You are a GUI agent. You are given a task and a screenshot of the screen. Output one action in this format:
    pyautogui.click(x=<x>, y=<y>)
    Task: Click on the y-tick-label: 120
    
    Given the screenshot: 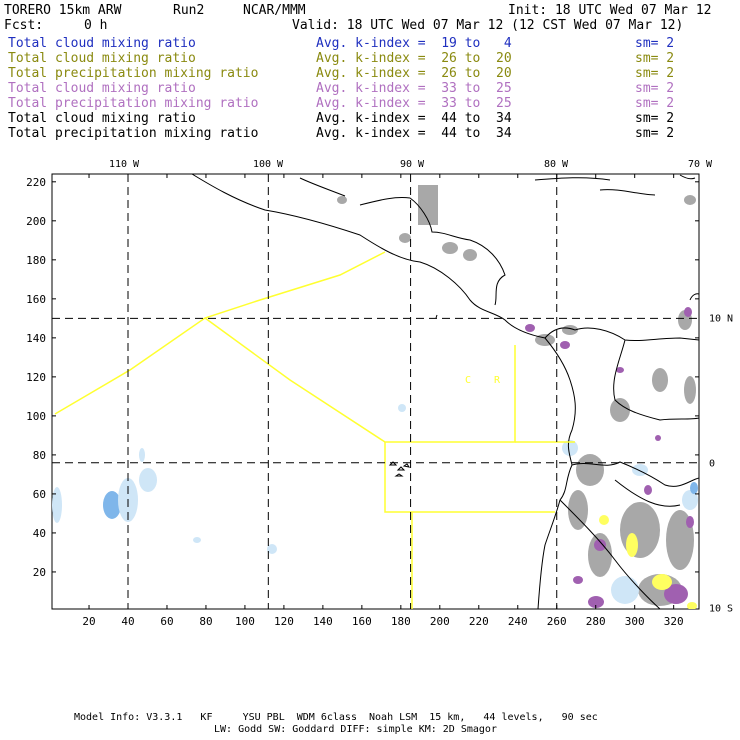 What is the action you would take?
    pyautogui.click(x=36, y=377)
    